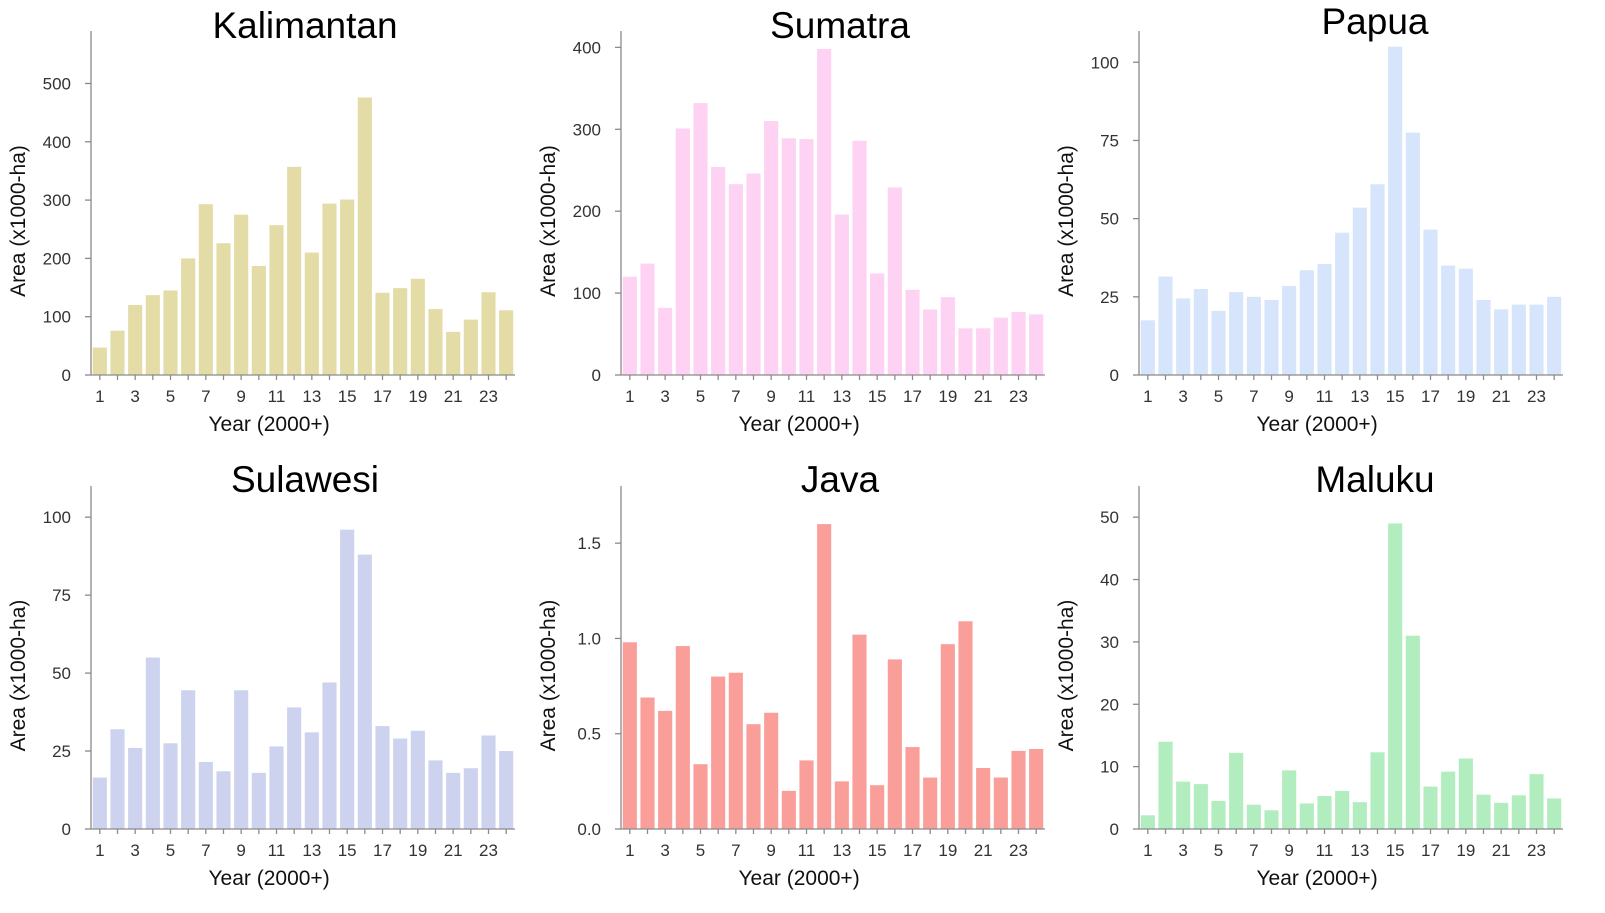 The height and width of the screenshot is (913, 1605). Describe the element at coordinates (1375, 21) in the screenshot. I see `chart-title: Papua` at that location.